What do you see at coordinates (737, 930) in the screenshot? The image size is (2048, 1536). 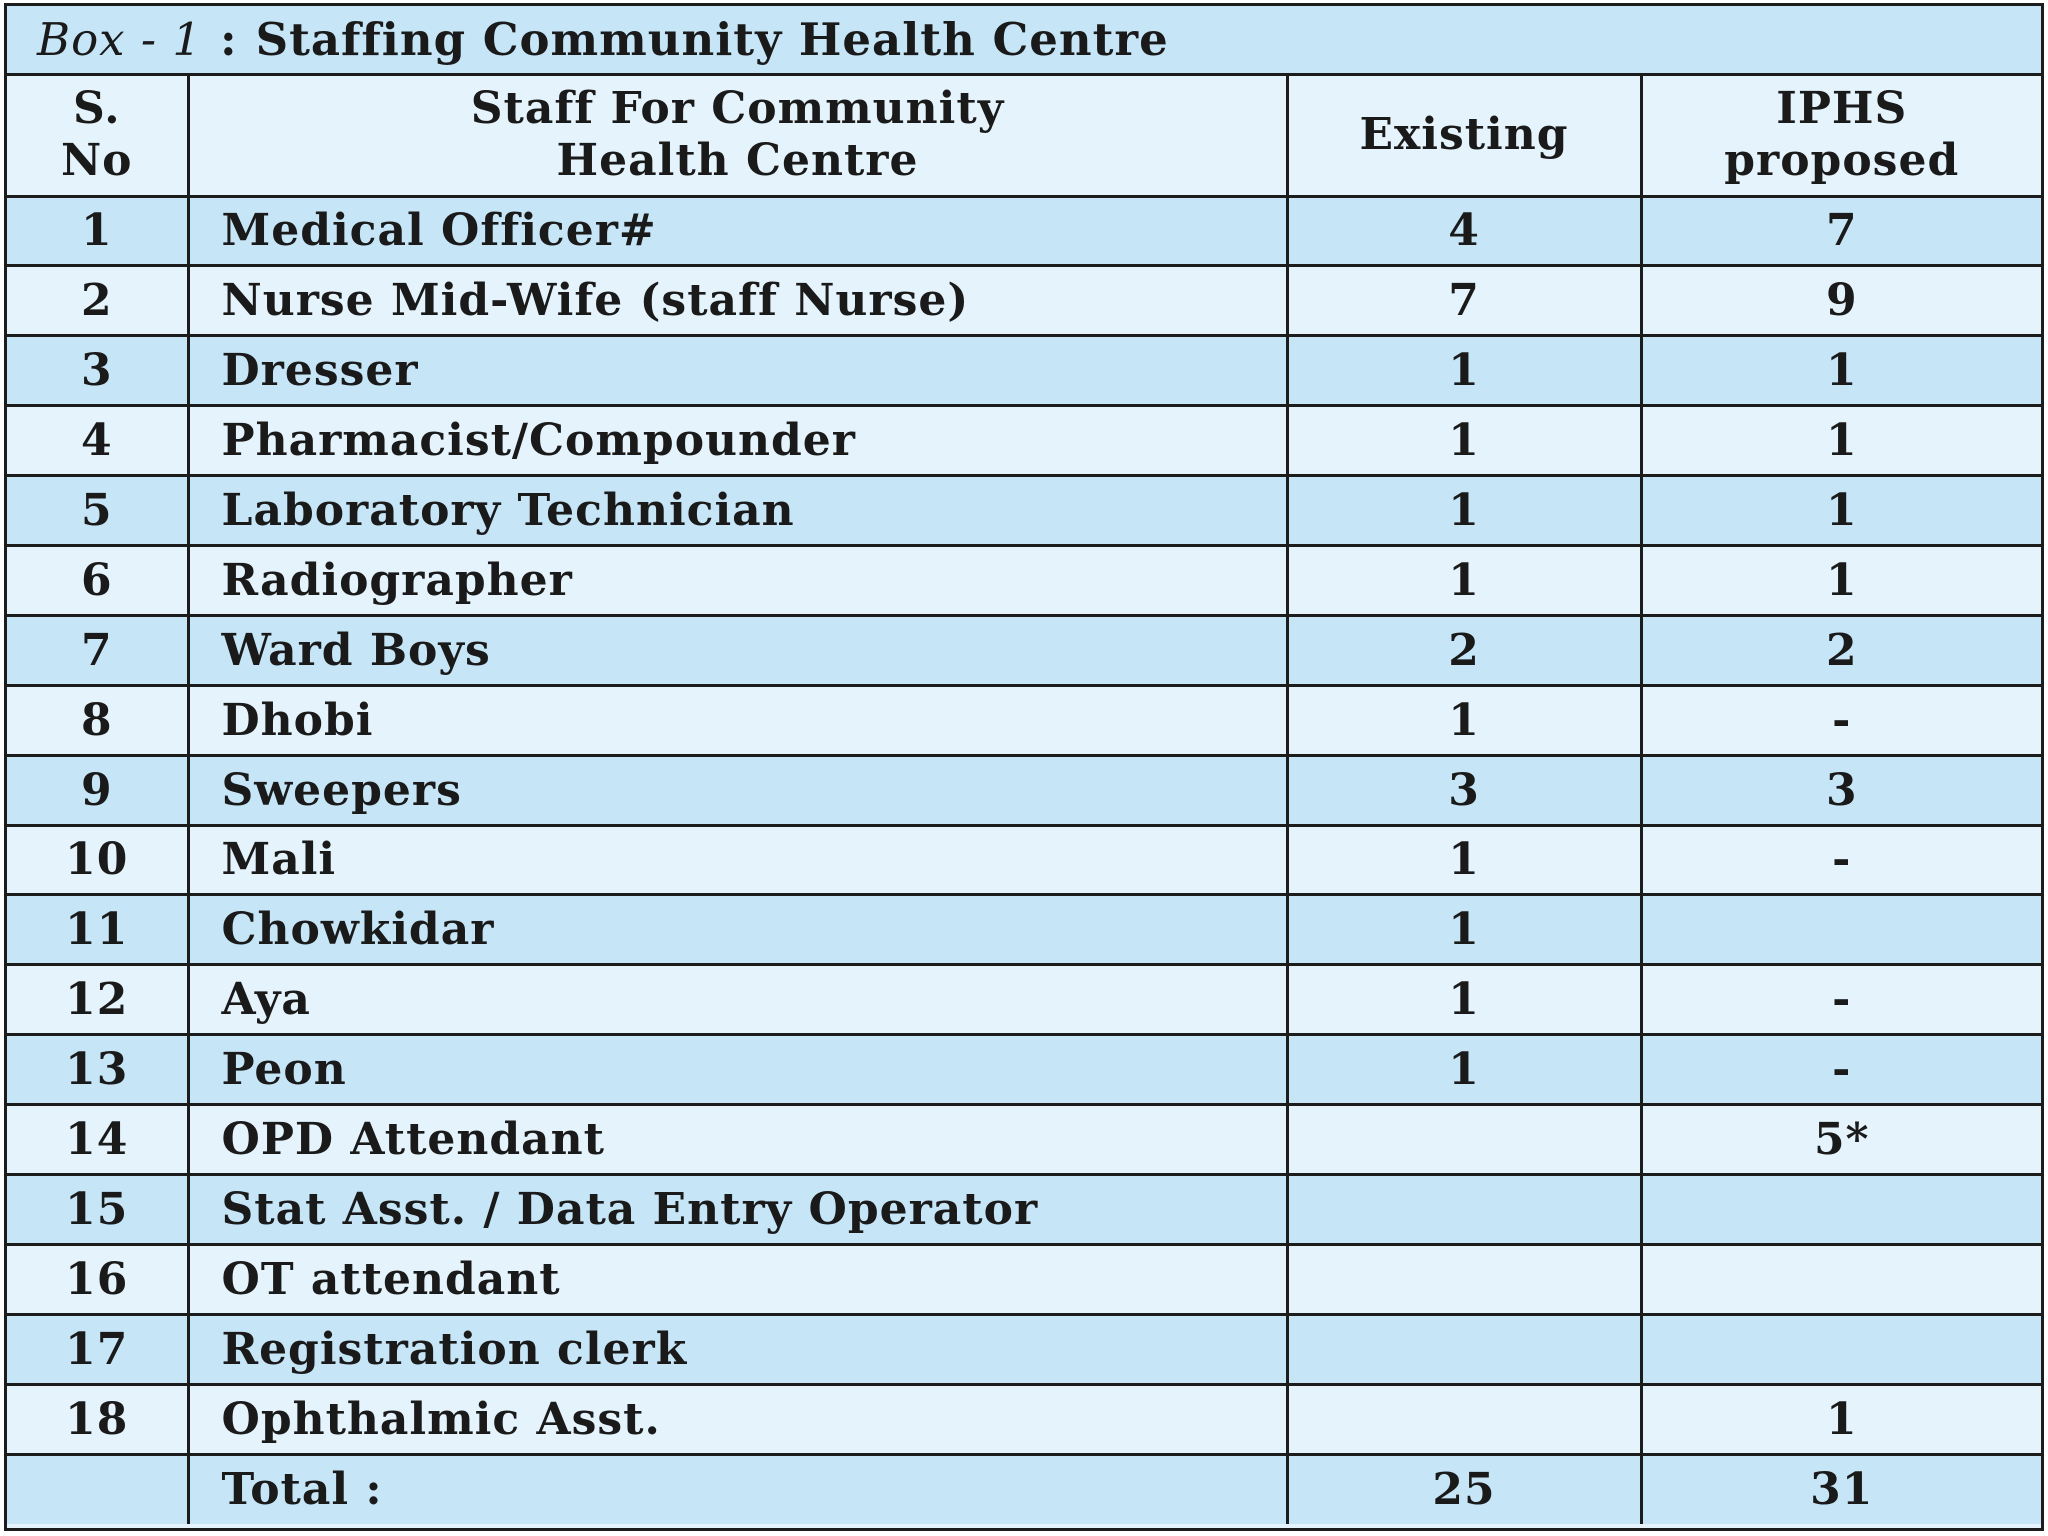 I see `staff-cell: Chowkidar` at bounding box center [737, 930].